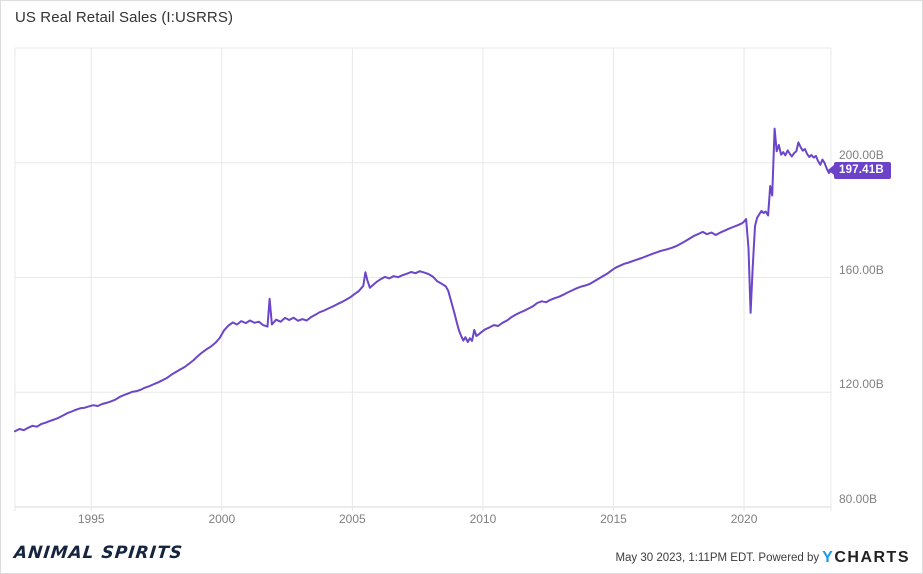 The width and height of the screenshot is (923, 574). I want to click on x-axis-label: 2020, so click(744, 519).